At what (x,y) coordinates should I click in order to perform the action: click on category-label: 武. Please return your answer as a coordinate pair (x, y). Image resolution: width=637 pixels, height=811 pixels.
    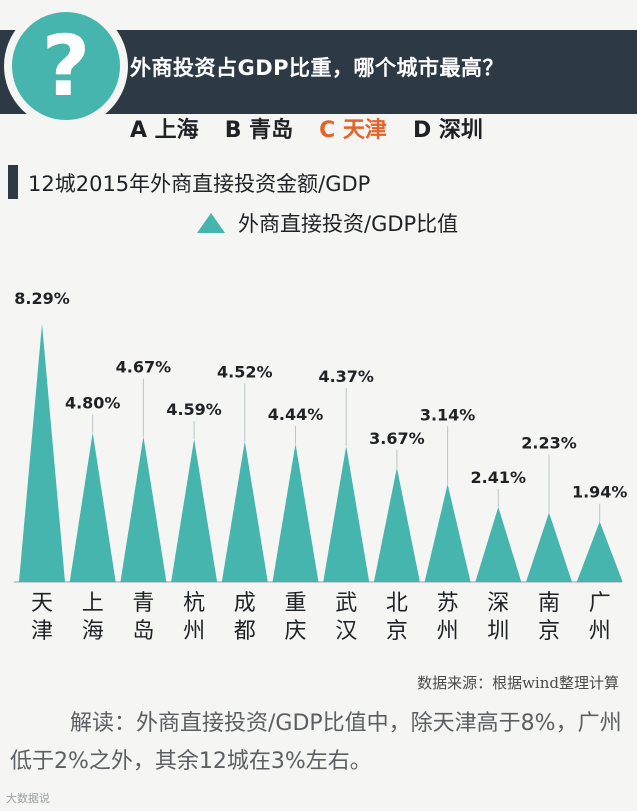
    Looking at the image, I should click on (346, 603).